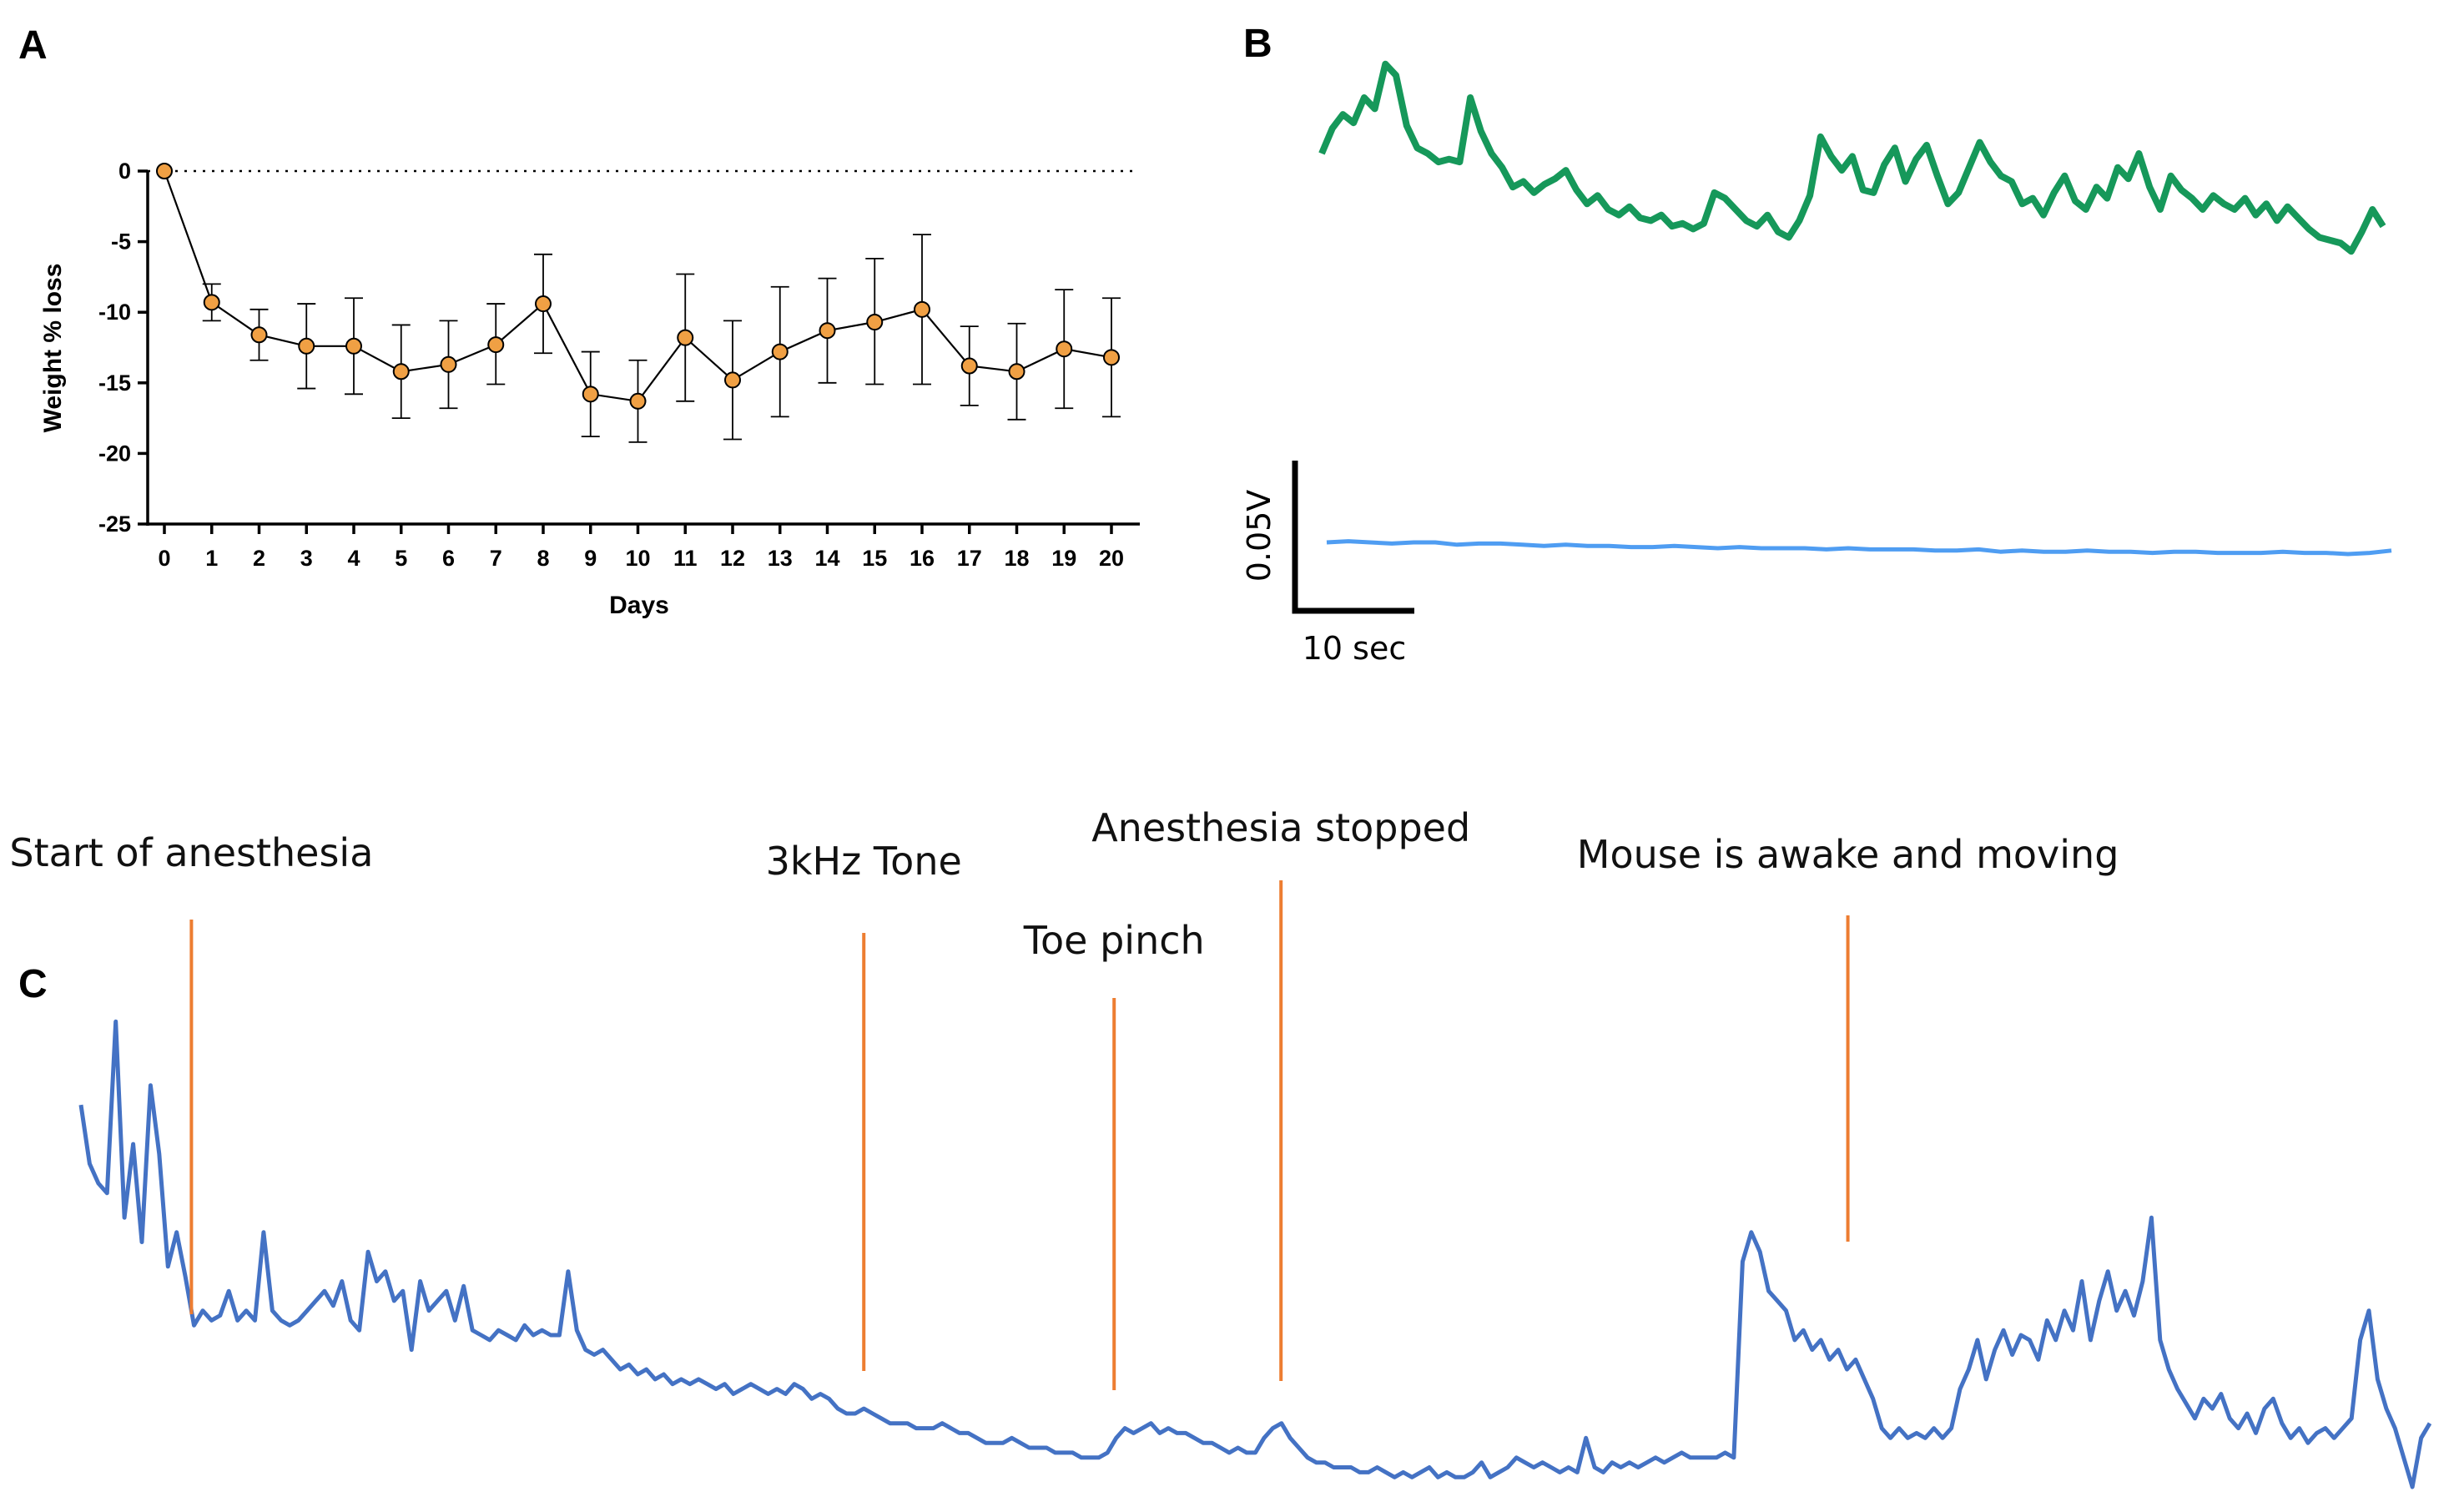 Image resolution: width=2454 pixels, height=1512 pixels. Describe the element at coordinates (1017, 558) in the screenshot. I see `x-tick-label: 18` at that location.